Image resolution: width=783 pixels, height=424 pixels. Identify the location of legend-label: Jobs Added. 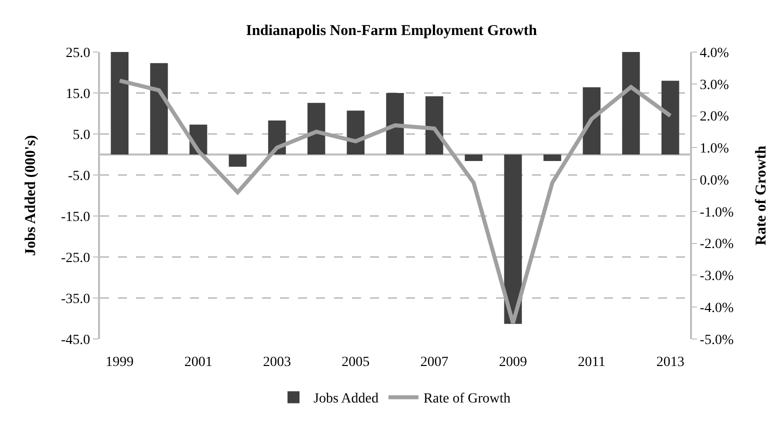
(346, 399).